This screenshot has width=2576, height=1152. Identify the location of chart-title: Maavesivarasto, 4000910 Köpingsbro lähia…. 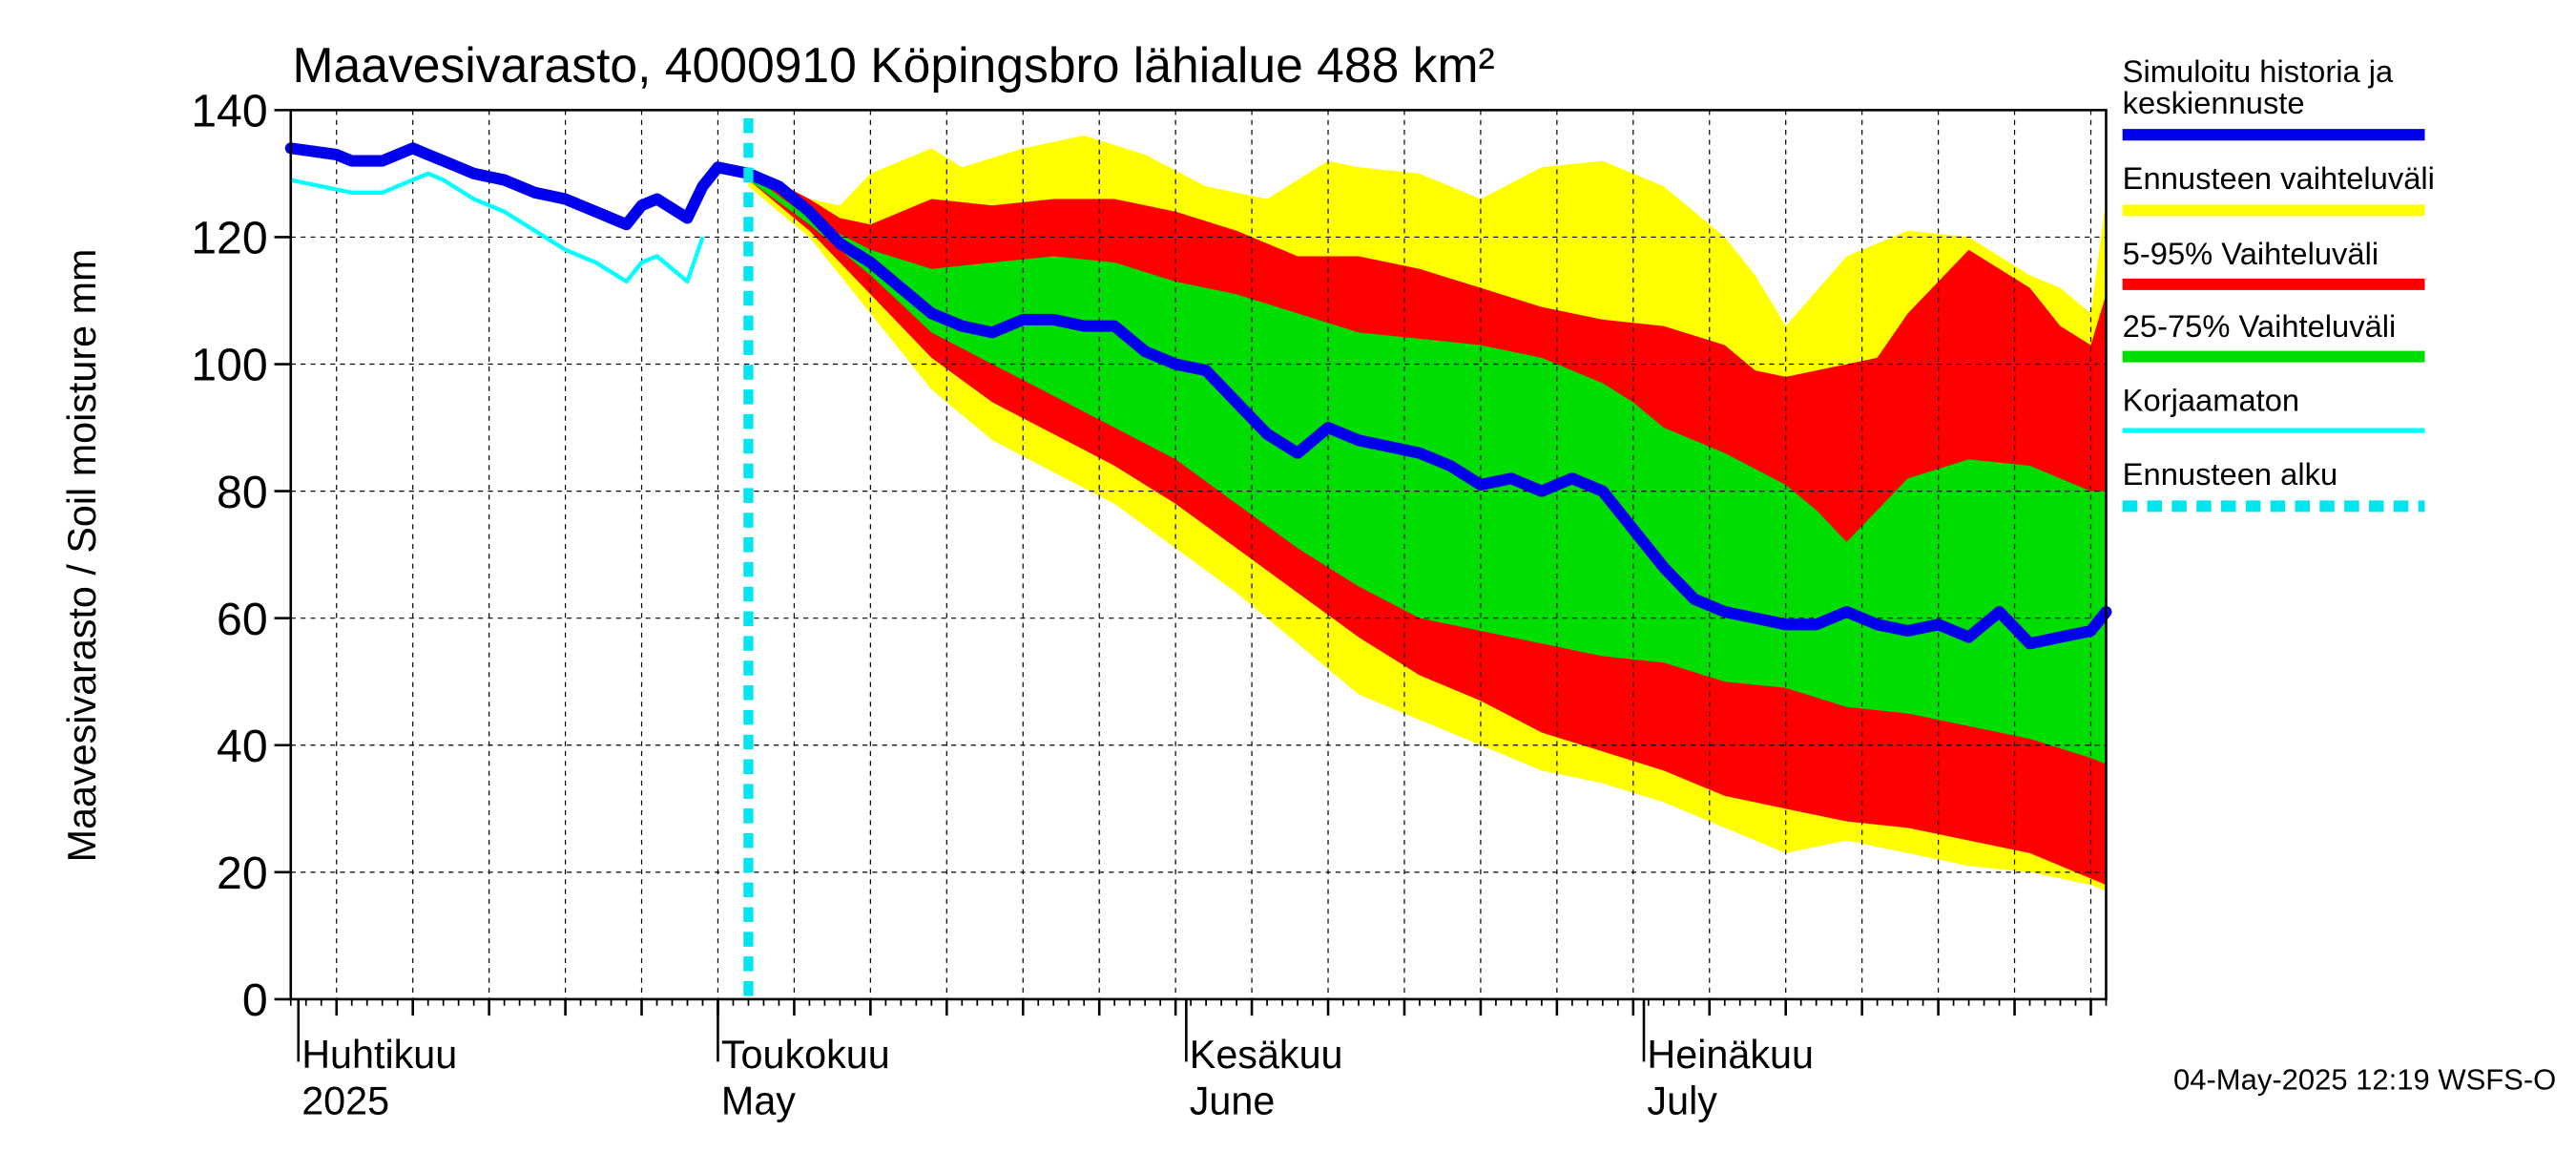
(893, 65).